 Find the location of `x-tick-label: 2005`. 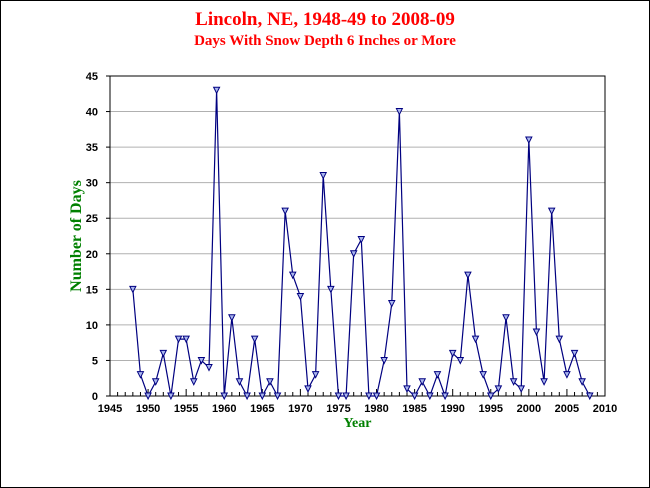

x-tick-label: 2005 is located at coordinates (567, 409).